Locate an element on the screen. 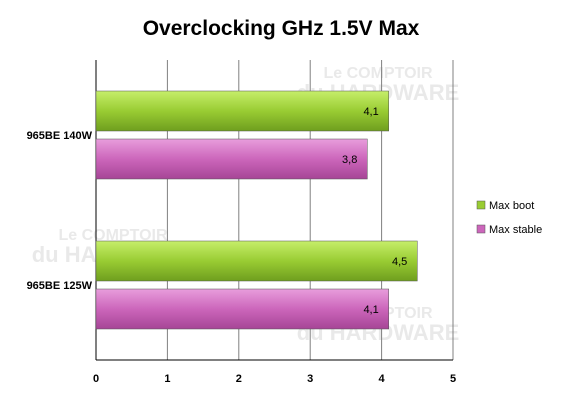  x-tick-label: 4 is located at coordinates (382, 379).